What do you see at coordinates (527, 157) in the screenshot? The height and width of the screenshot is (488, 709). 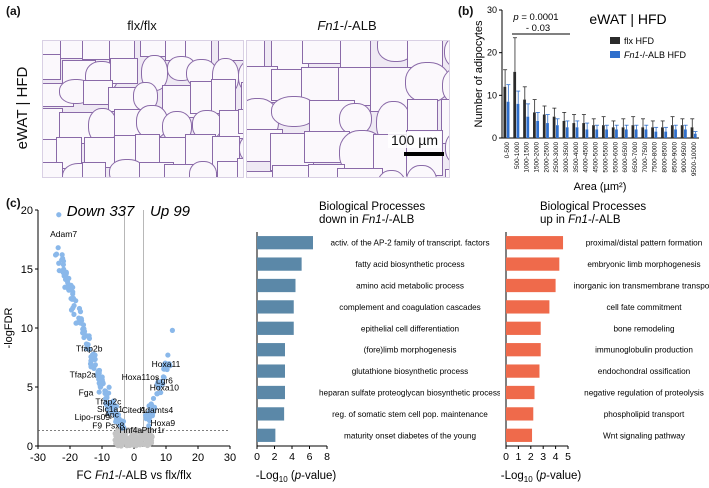 I see `hist-x-tick-label: 1000-1500` at bounding box center [527, 157].